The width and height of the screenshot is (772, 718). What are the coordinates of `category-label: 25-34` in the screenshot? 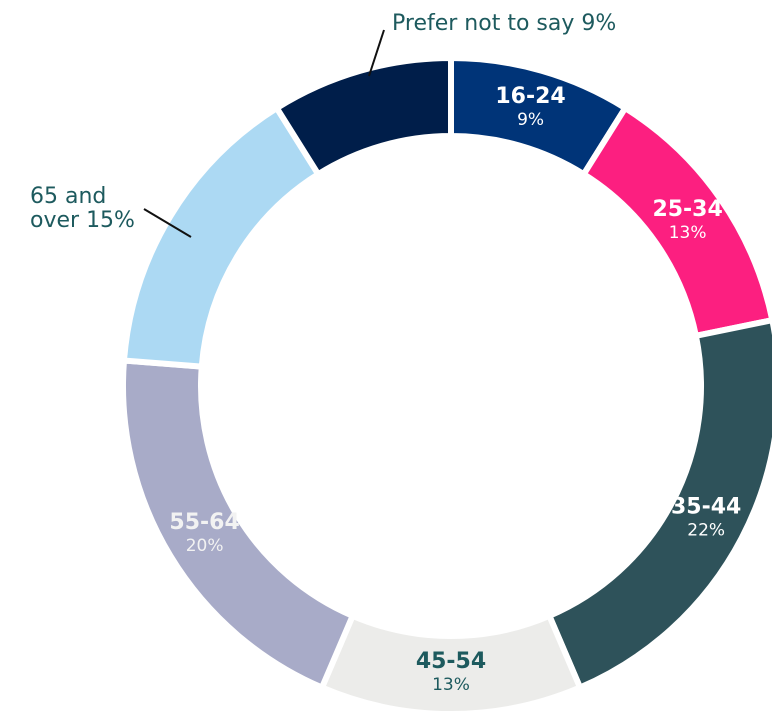 It's located at (687, 209).